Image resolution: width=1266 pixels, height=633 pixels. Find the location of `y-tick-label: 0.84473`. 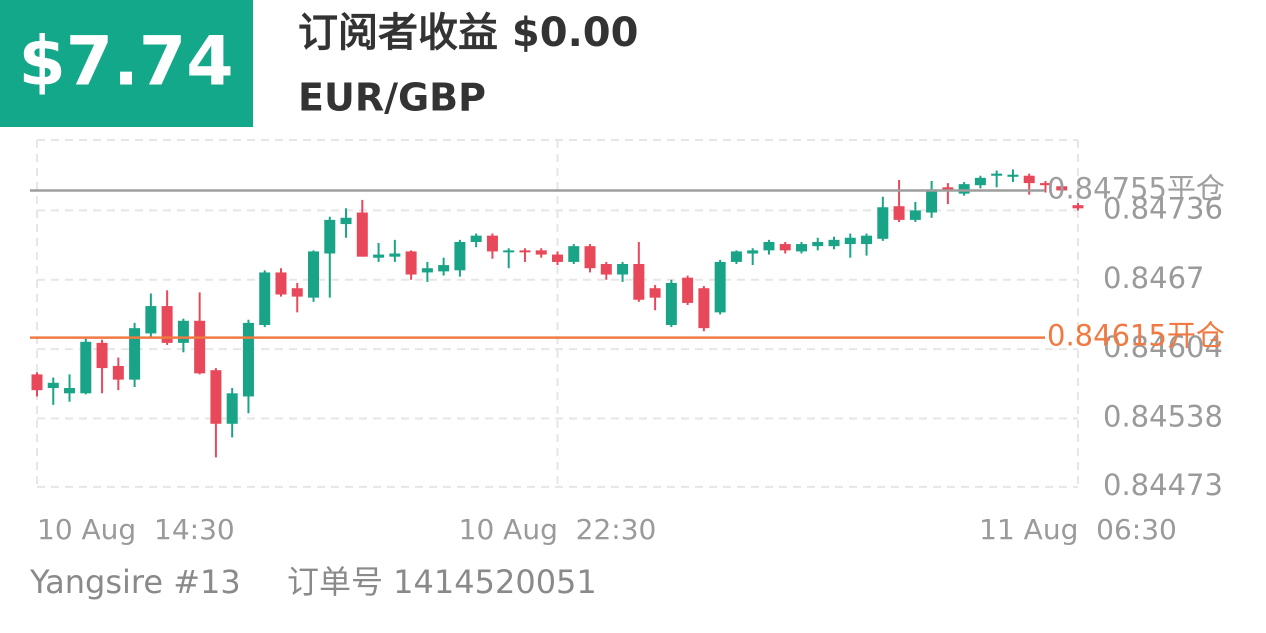

y-tick-label: 0.84473 is located at coordinates (1163, 485).